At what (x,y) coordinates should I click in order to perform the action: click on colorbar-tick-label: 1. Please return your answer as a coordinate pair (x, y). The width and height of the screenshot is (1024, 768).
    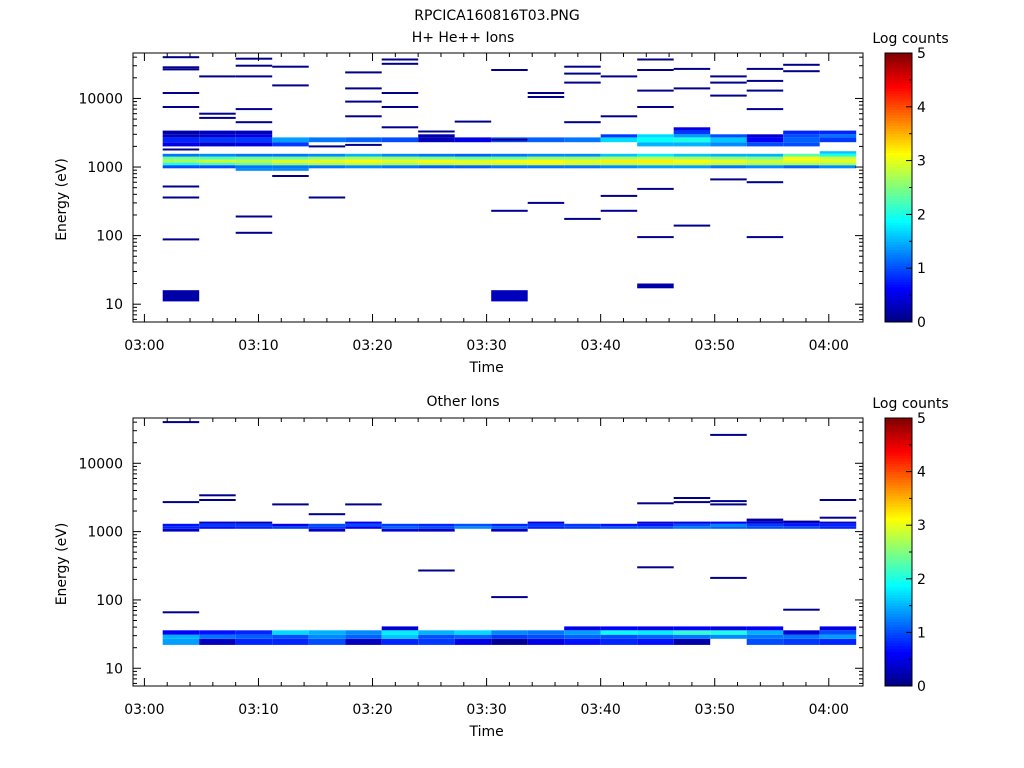
    Looking at the image, I should click on (921, 269).